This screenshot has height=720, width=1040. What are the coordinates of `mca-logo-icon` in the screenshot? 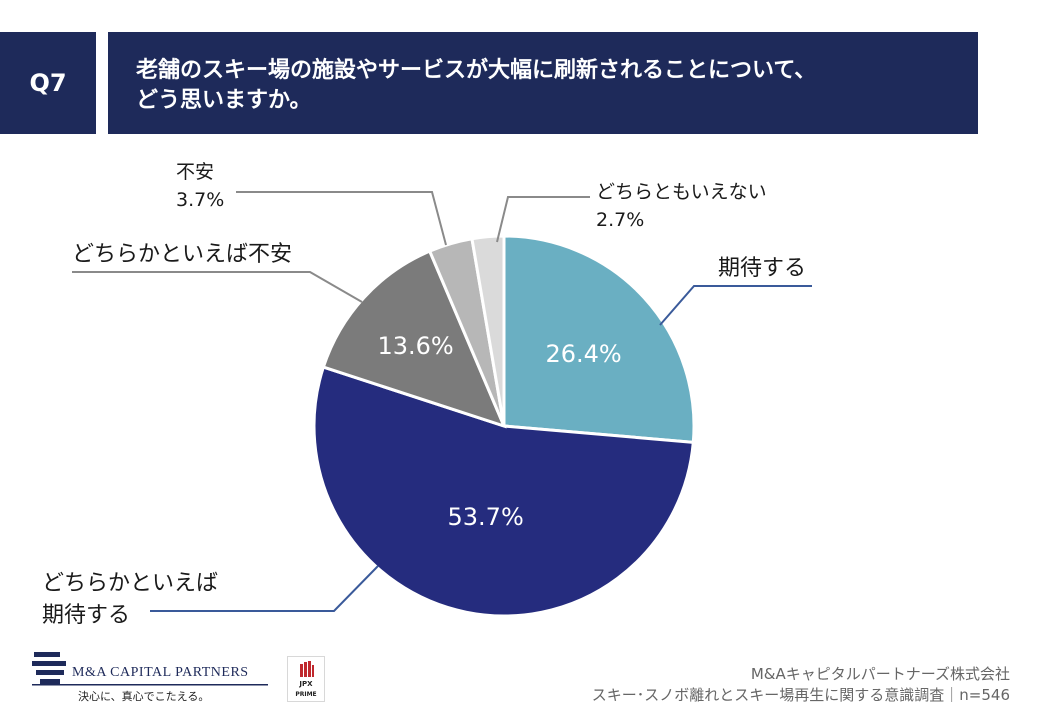 It's located at (150, 669).